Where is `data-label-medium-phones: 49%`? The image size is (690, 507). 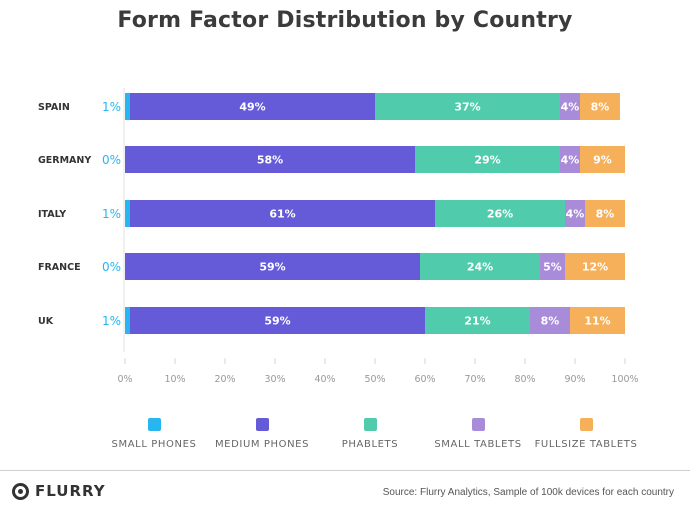 data-label-medium-phones: 49% is located at coordinates (252, 107).